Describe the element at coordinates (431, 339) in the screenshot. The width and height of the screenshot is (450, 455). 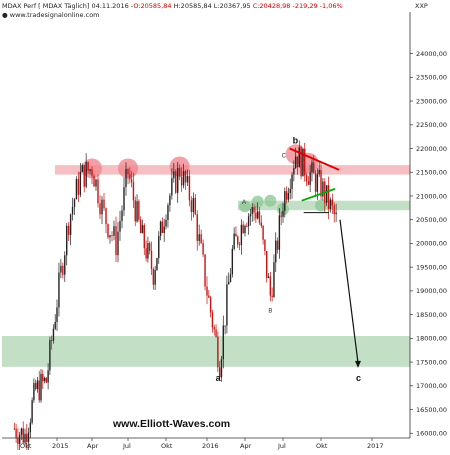
I see `y-tick-label-4: 18000,00` at that location.